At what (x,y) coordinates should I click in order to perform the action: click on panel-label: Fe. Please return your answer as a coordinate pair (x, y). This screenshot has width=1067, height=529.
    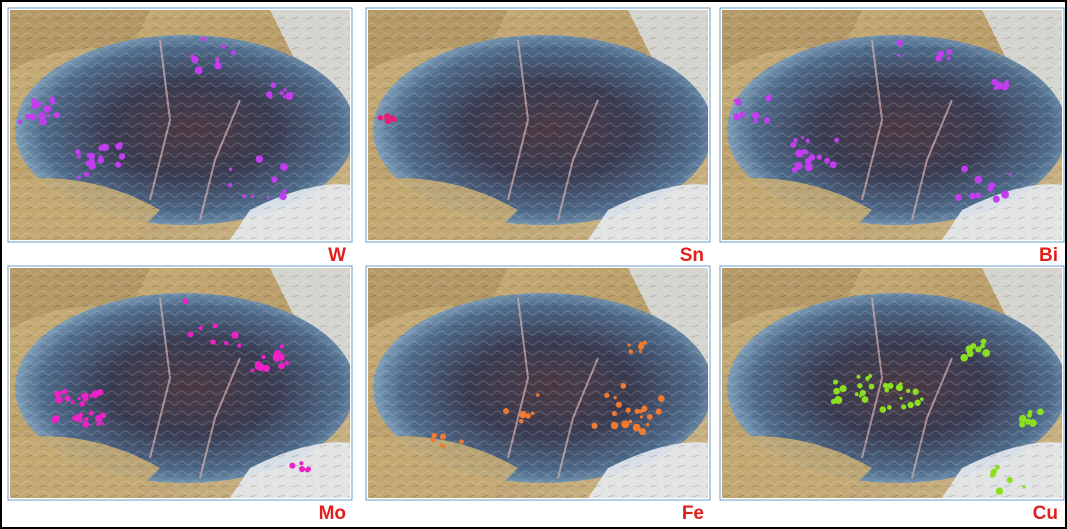
    Looking at the image, I should click on (693, 513).